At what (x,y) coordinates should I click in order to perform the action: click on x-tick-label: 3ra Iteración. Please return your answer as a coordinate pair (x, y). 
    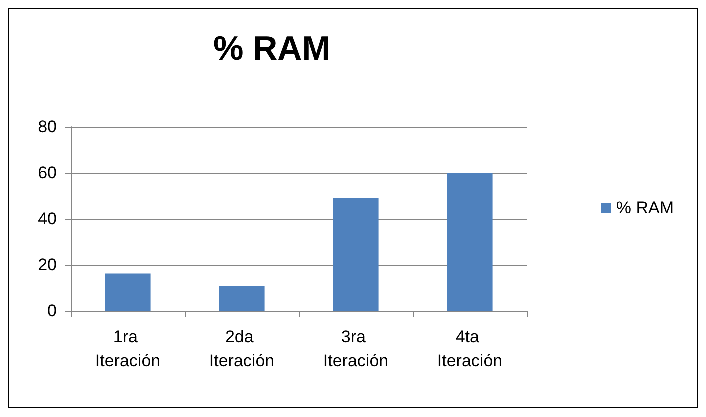
    Looking at the image, I should click on (356, 349).